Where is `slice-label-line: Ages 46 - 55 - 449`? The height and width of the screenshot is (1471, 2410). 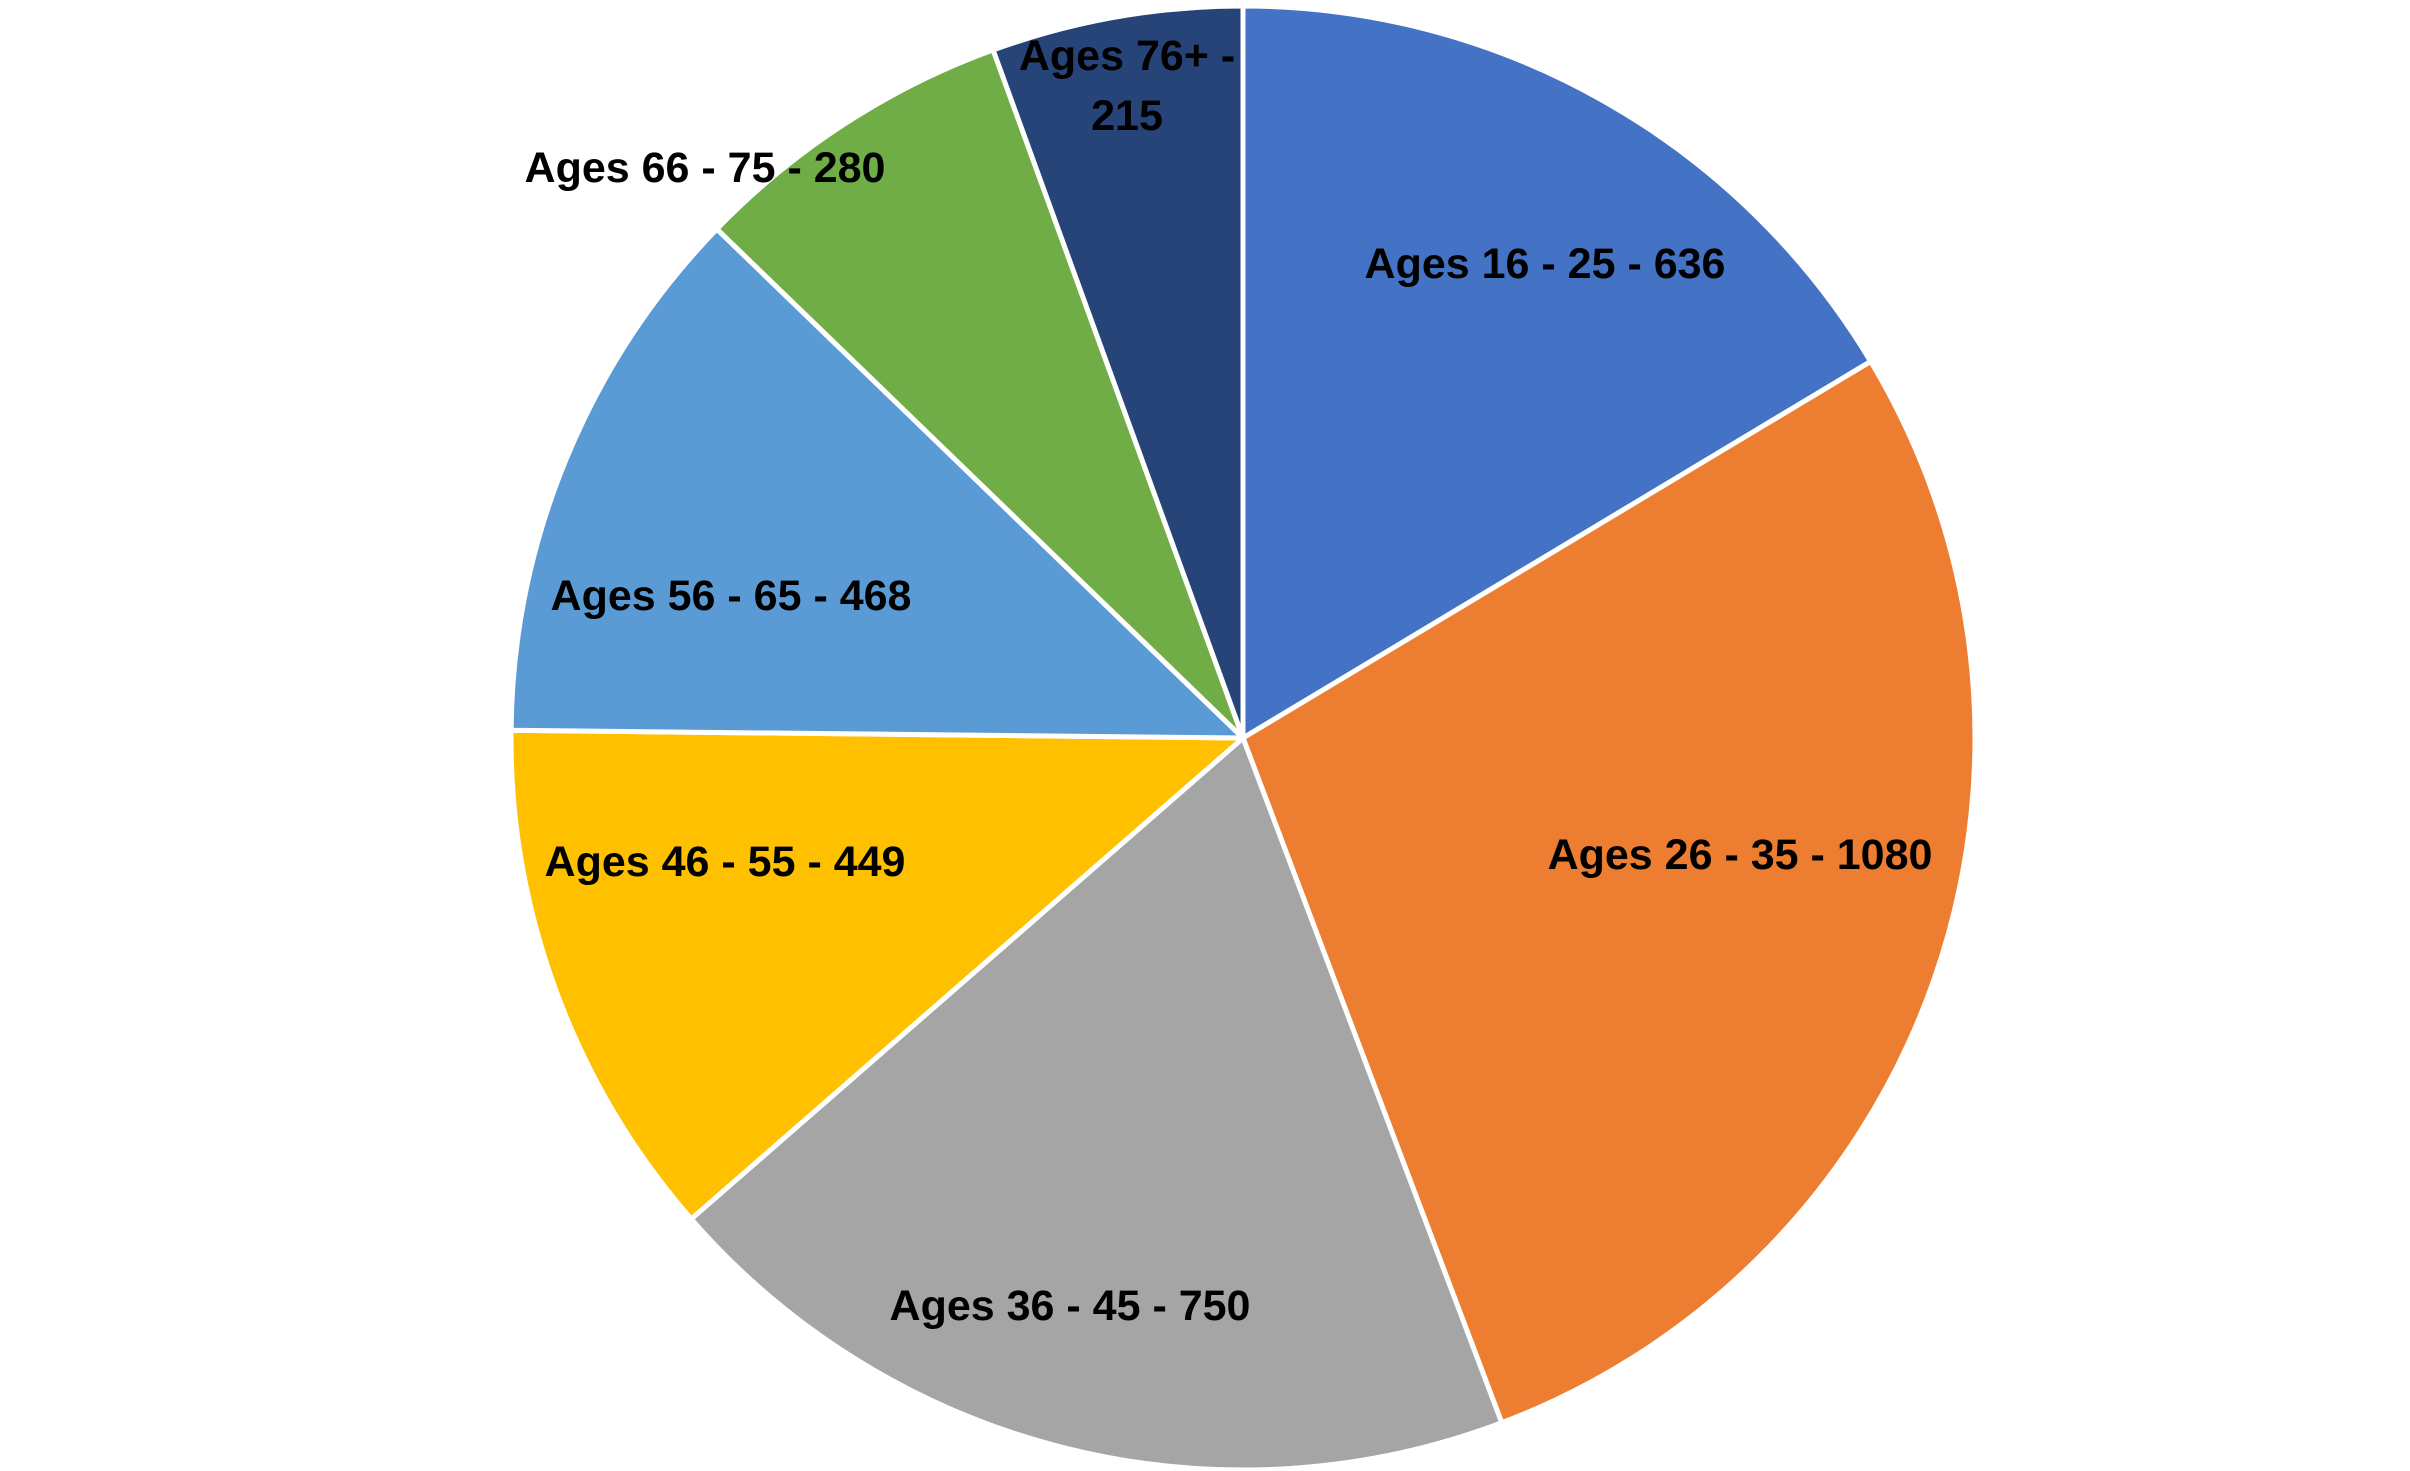 slice-label-line: Ages 46 - 55 - 449 is located at coordinates (725, 862).